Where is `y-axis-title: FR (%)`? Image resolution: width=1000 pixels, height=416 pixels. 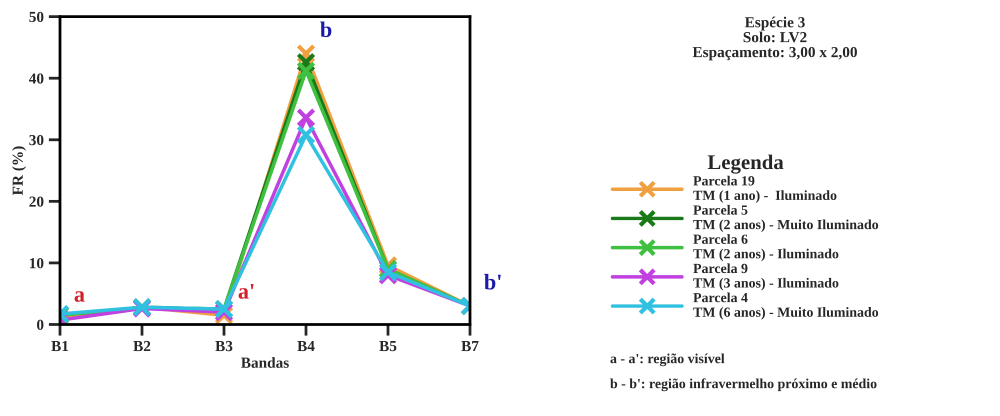
y-axis-title: FR (%) is located at coordinates (19, 171).